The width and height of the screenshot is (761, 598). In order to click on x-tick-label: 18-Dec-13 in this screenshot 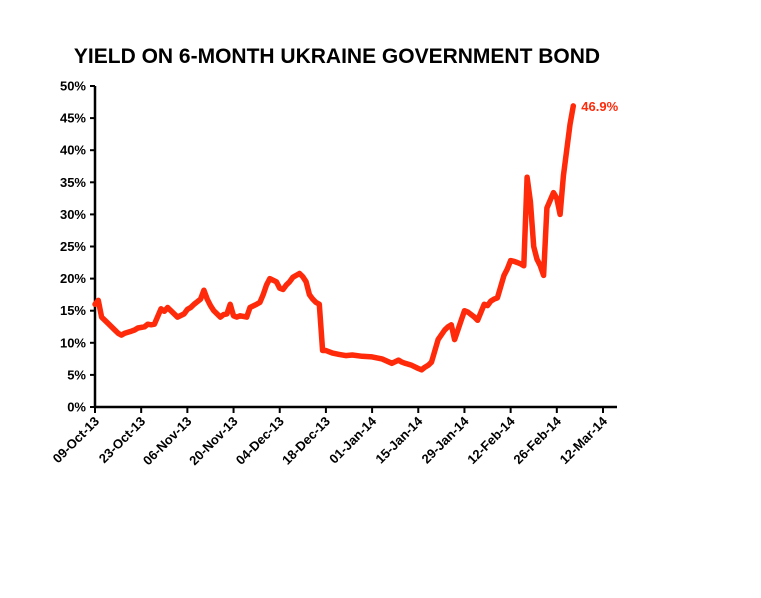, I will do `click(306, 441)`.